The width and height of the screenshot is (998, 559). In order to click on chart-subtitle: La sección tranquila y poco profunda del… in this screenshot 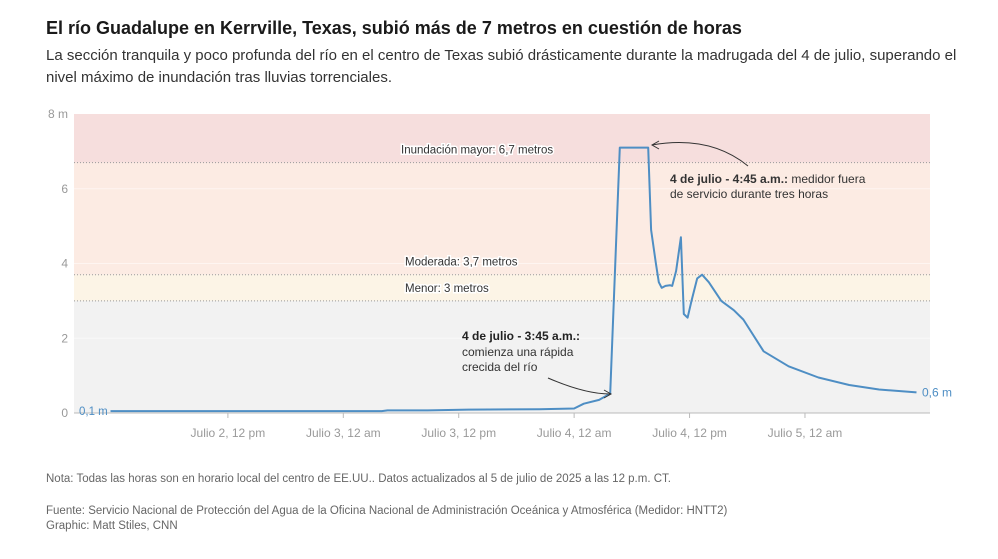, I will do `click(501, 66)`.